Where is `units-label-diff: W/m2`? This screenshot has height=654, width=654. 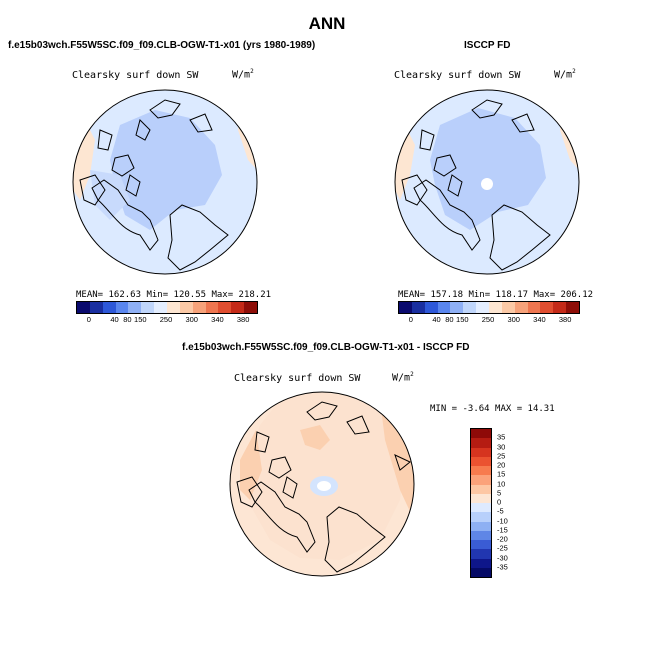 units-label-diff: W/m2 is located at coordinates (403, 377).